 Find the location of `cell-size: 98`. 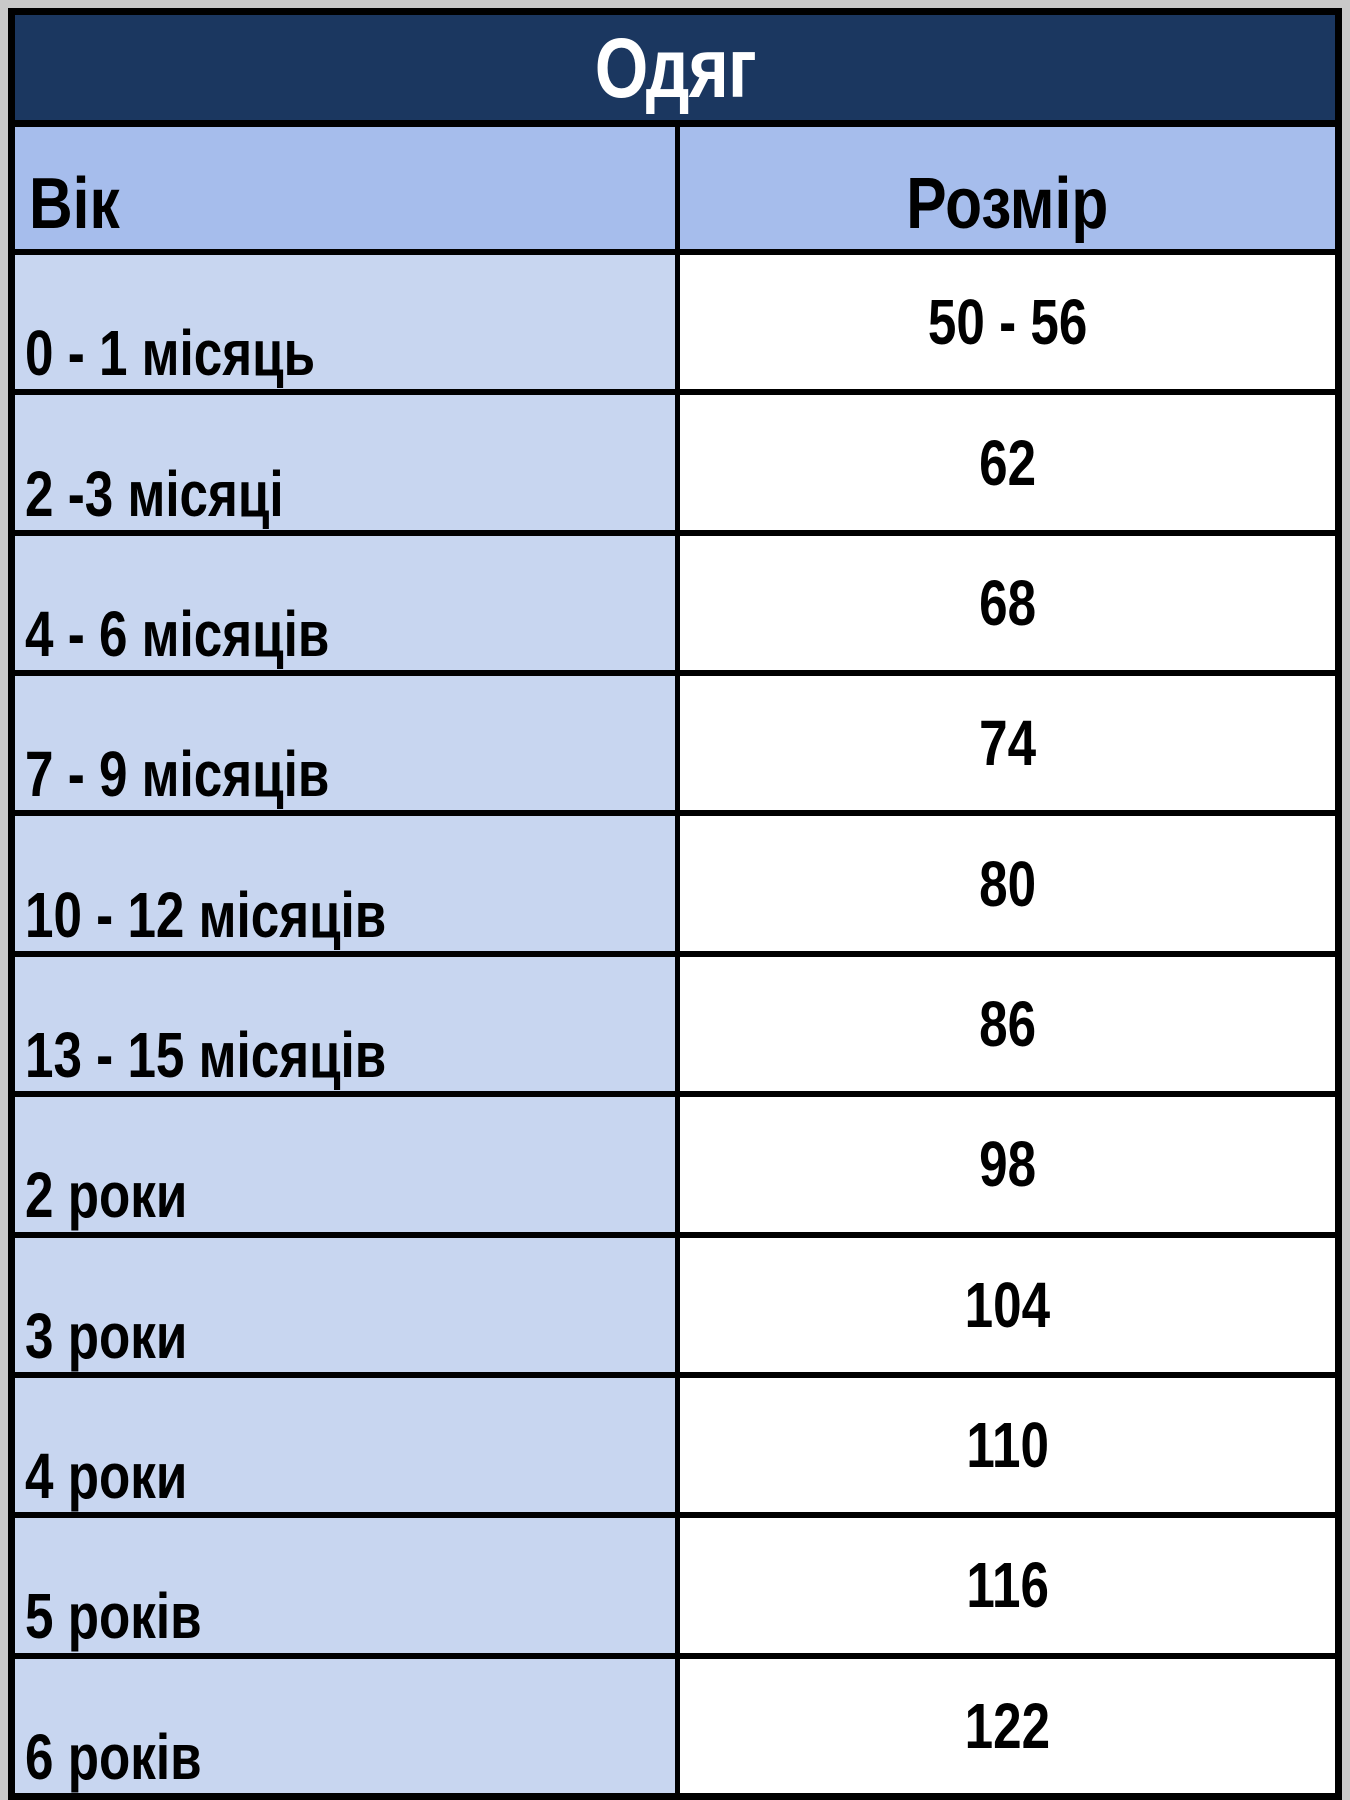

cell-size: 98 is located at coordinates (1007, 1164).